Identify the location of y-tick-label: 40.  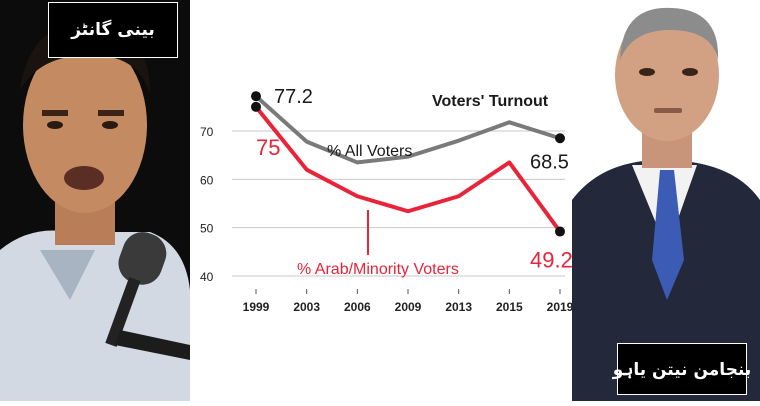
(207, 277).